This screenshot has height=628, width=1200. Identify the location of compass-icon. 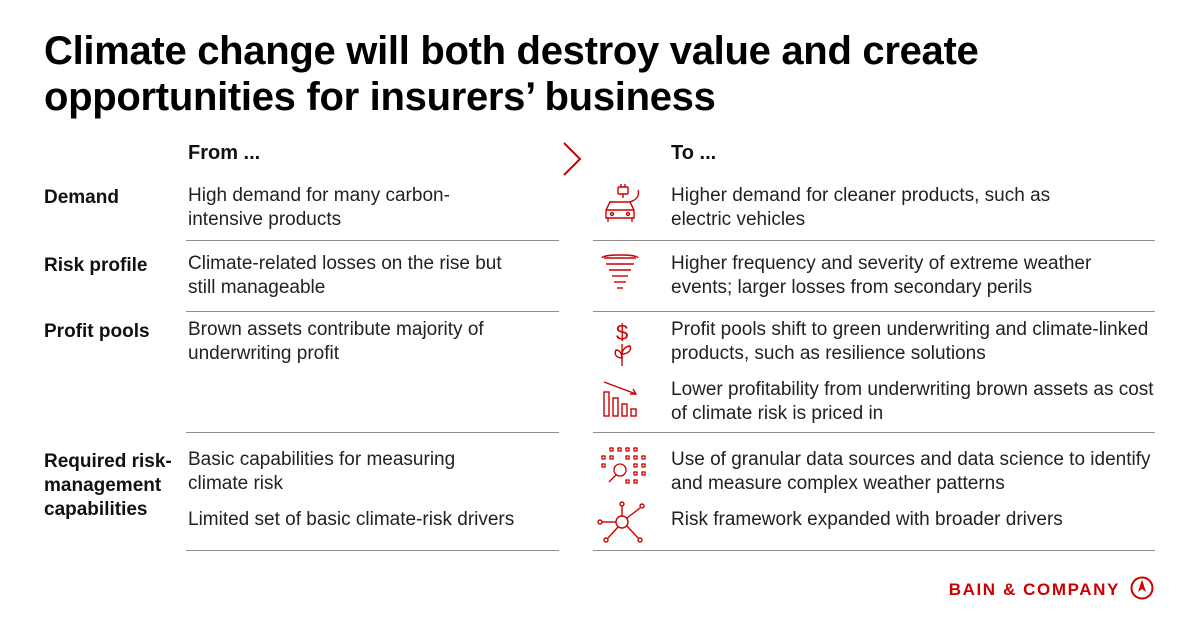
(1142, 590).